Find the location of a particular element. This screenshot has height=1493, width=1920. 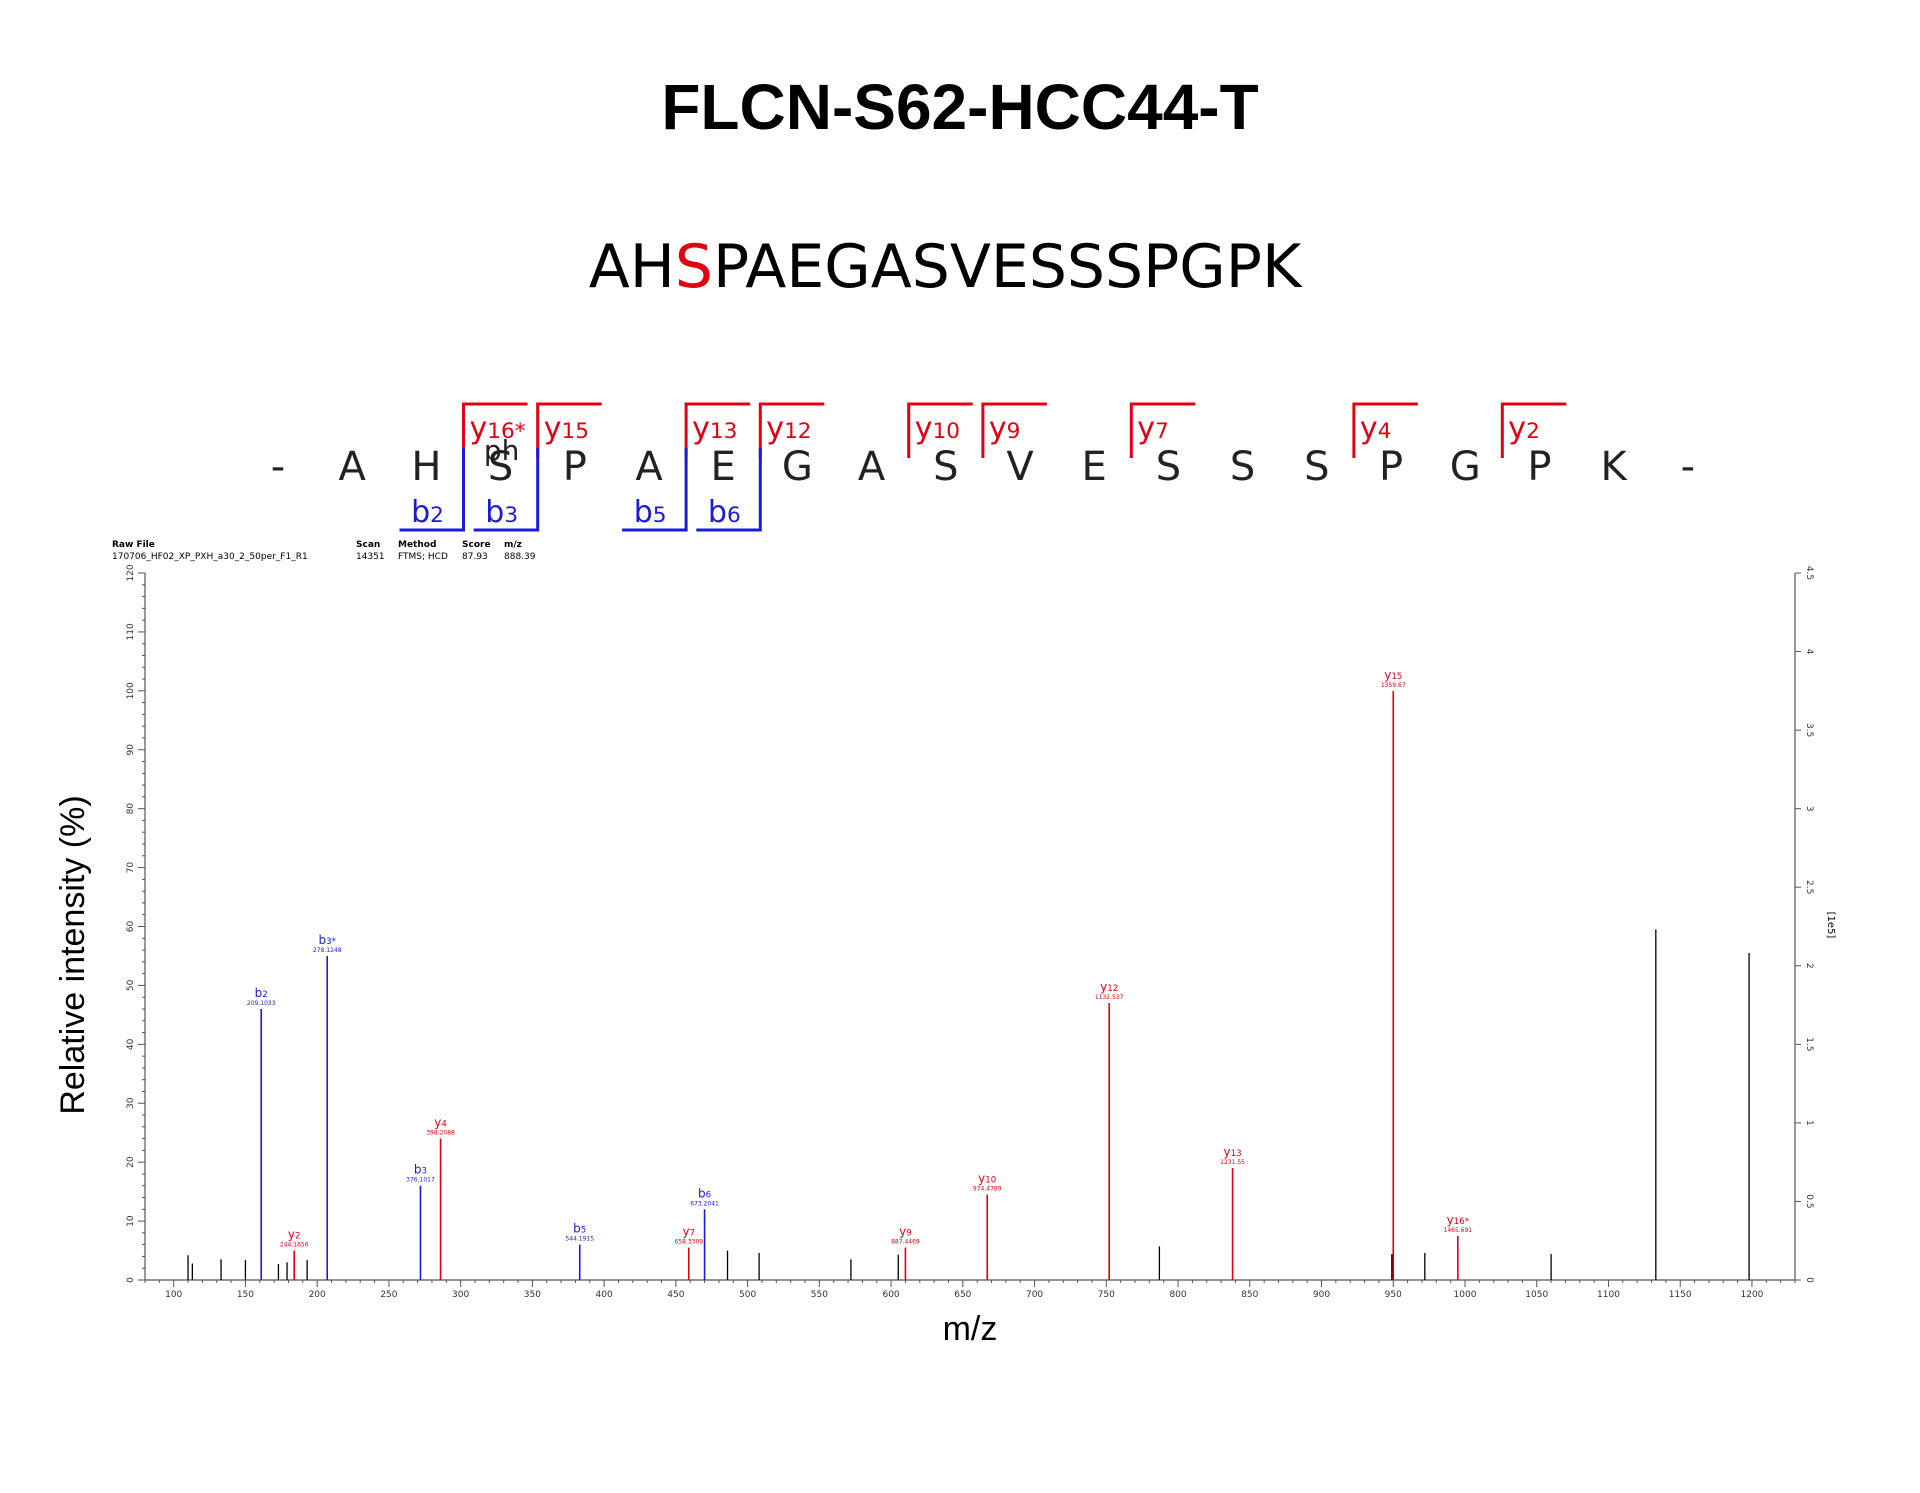

x-tick-label: 550 is located at coordinates (819, 1295).